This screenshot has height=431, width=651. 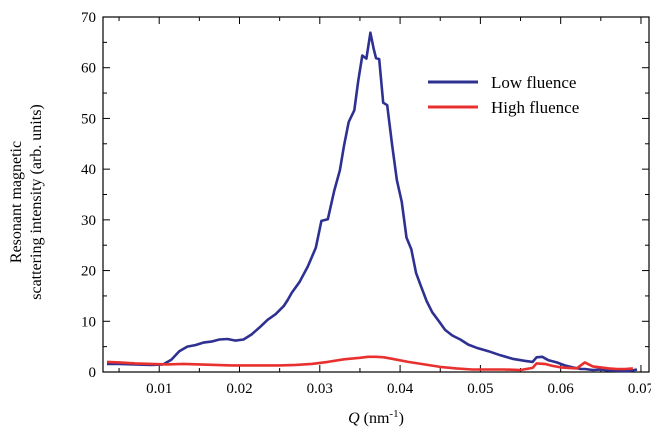 I want to click on x-tick-label: 0.01, so click(x=159, y=389).